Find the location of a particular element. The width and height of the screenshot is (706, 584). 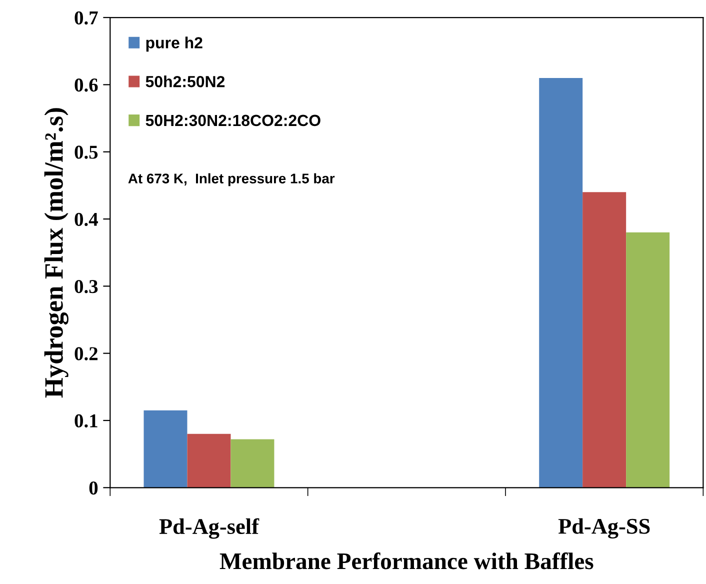

legend-label: pure h2 is located at coordinates (174, 44).